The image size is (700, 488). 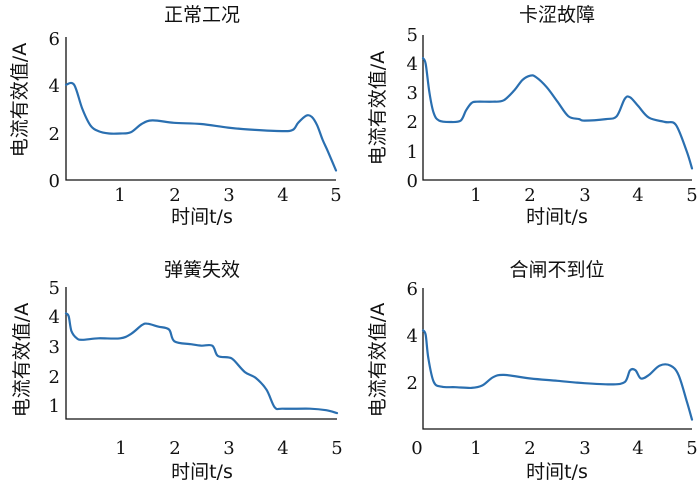 I want to click on panel-title: 卡涩故障, so click(x=557, y=15).